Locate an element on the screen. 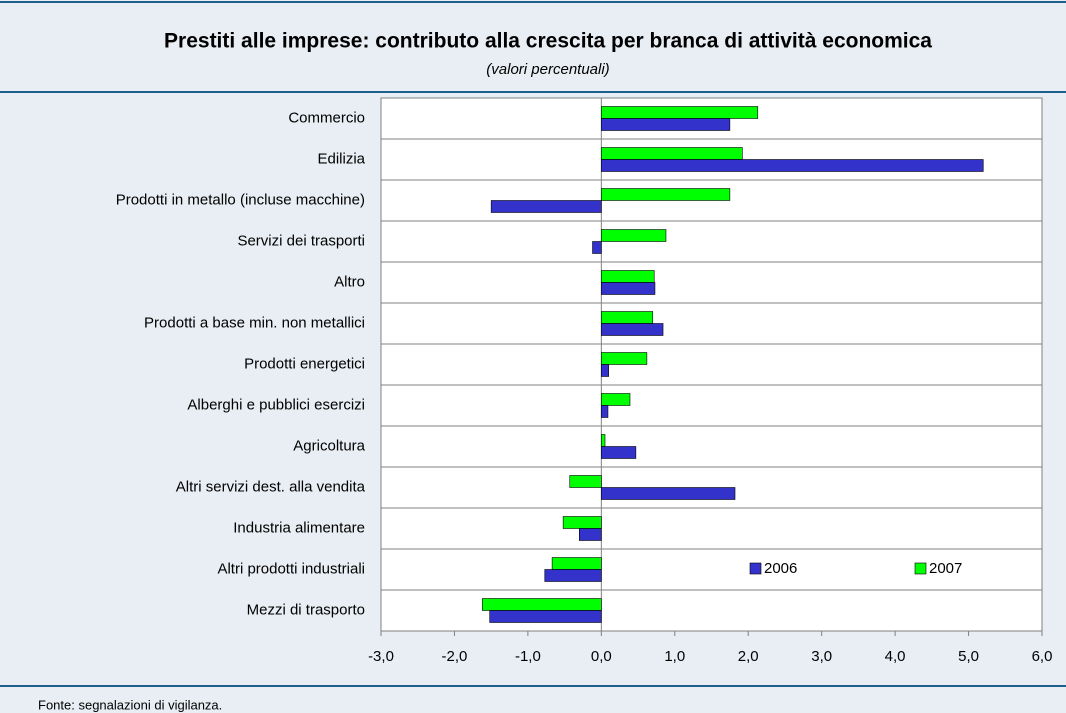  y-tick-label: Mezzi di trasporto is located at coordinates (306, 609).